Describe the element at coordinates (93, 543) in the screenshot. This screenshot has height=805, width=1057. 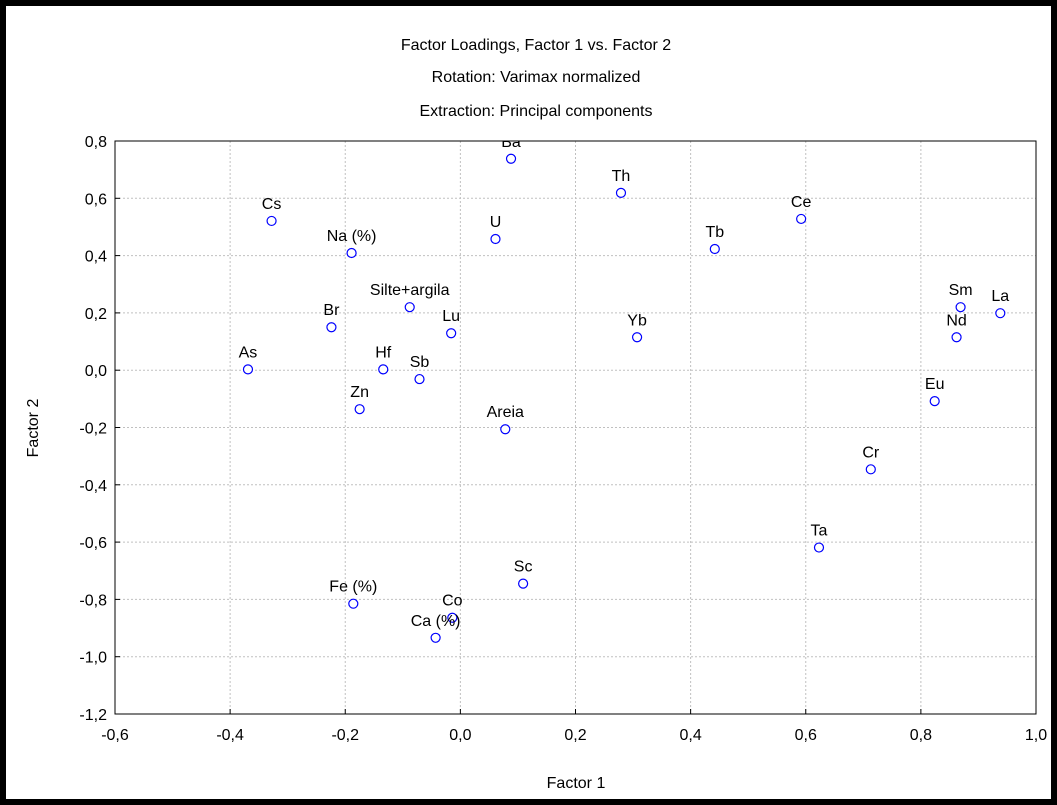
I see `y-tick-label: -0,6` at that location.